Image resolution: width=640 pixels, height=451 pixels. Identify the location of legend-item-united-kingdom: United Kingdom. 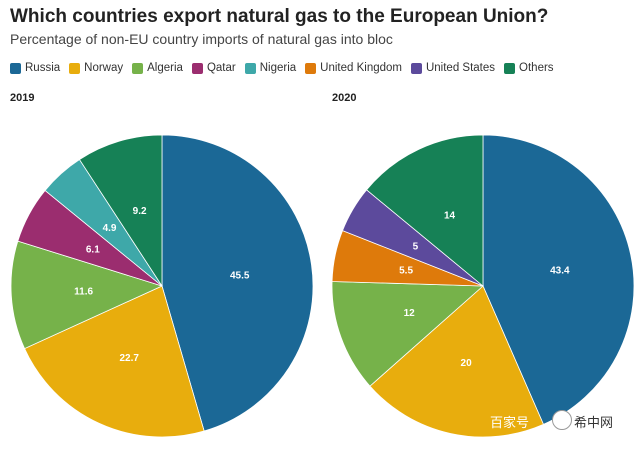
(353, 68).